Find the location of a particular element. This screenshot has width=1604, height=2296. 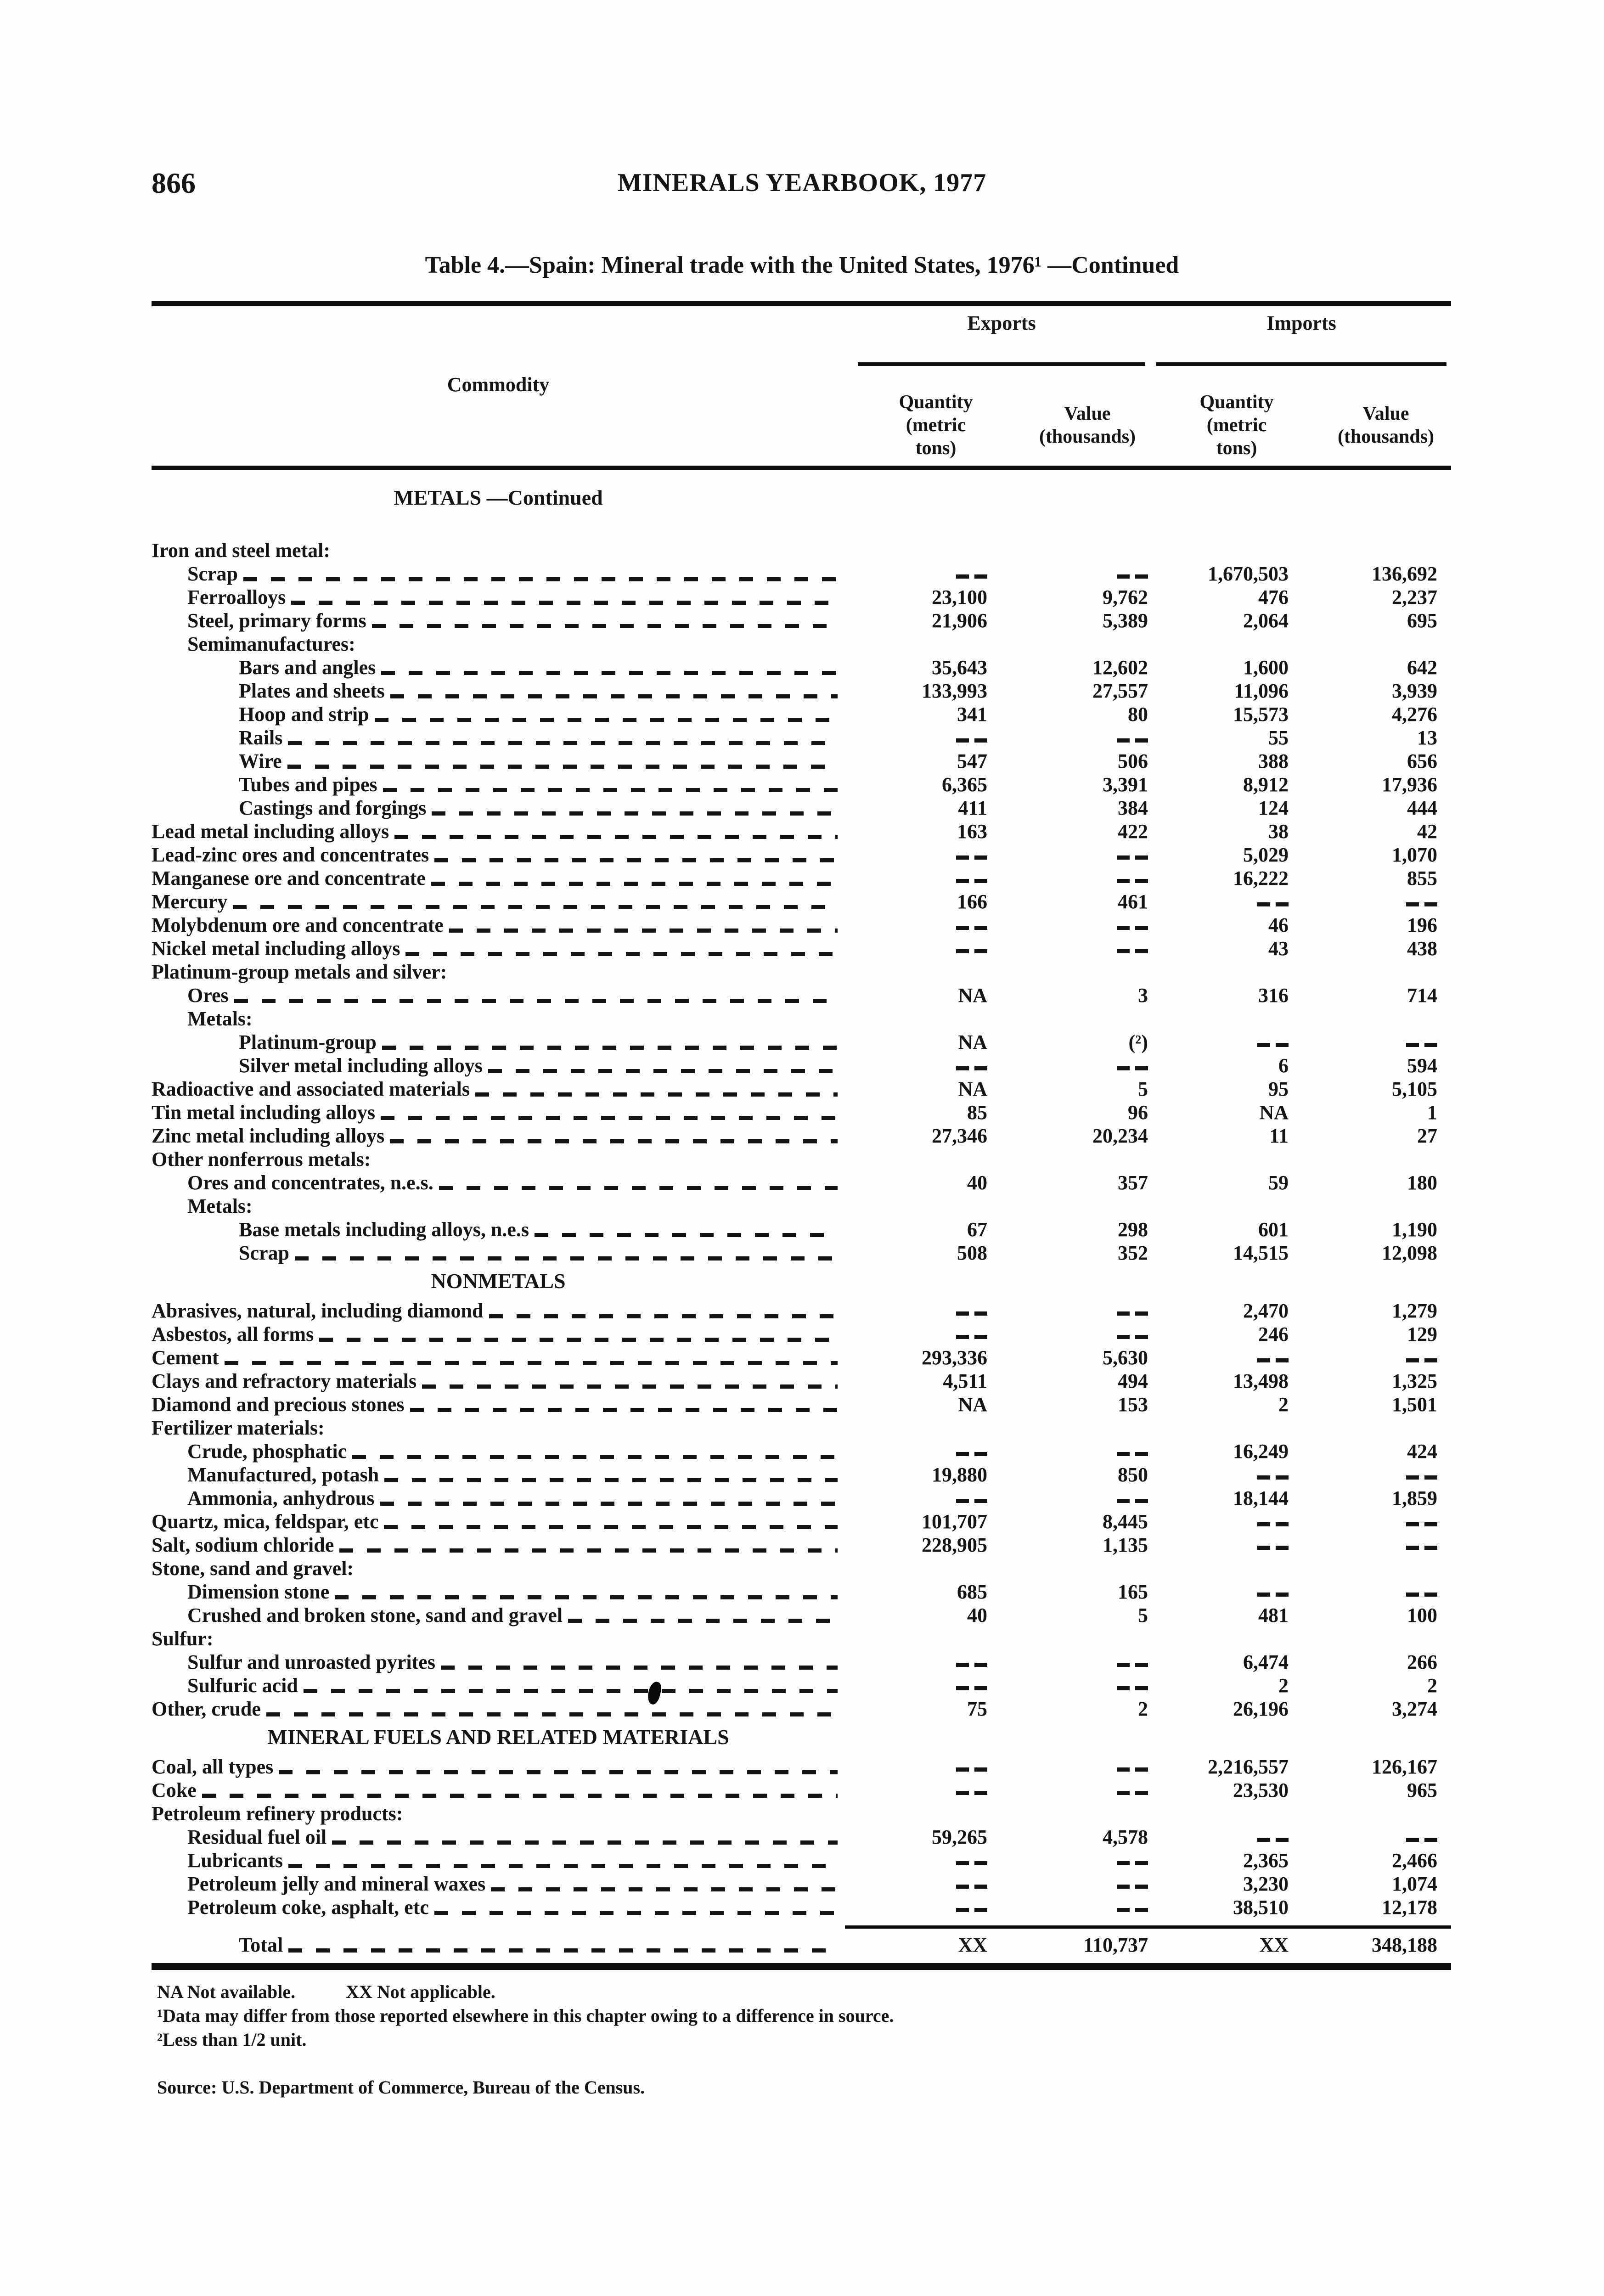

cell-exports-quantity: 23,100 is located at coordinates (960, 597).